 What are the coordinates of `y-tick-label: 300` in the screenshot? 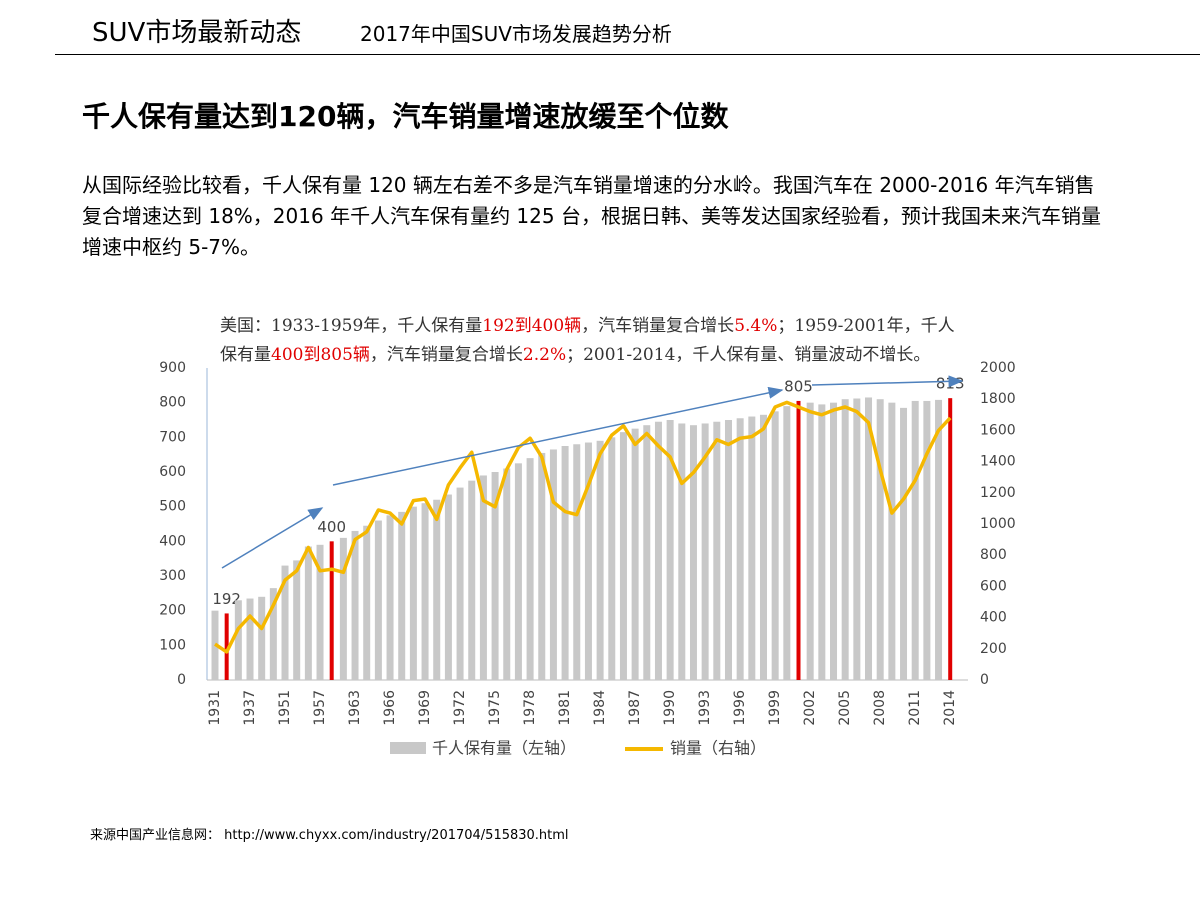 It's located at (172, 576).